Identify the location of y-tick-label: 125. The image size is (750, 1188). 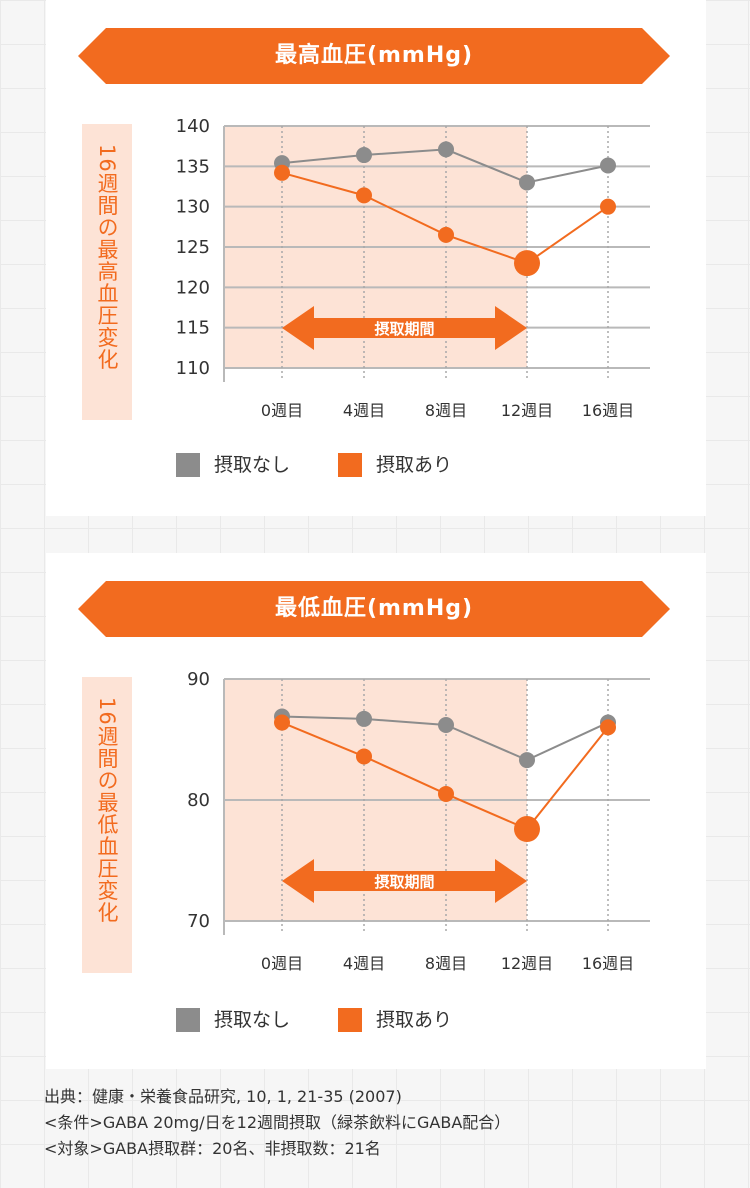
(193, 247).